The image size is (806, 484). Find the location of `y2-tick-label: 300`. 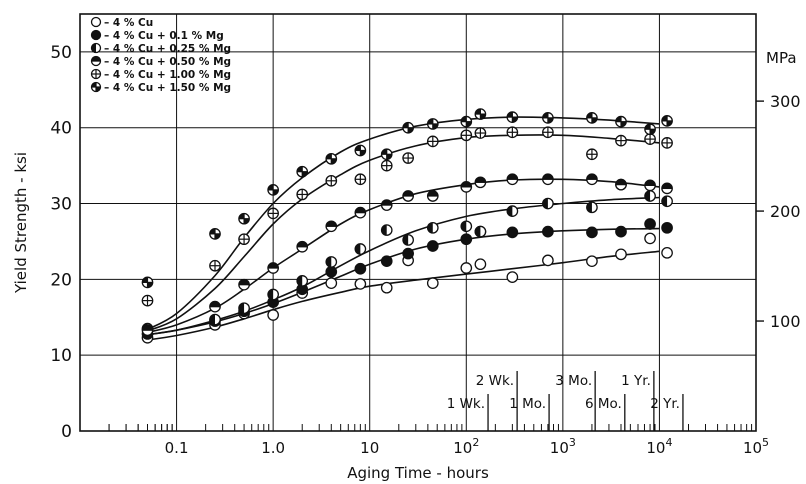

y2-tick-label: 300 is located at coordinates (785, 101).